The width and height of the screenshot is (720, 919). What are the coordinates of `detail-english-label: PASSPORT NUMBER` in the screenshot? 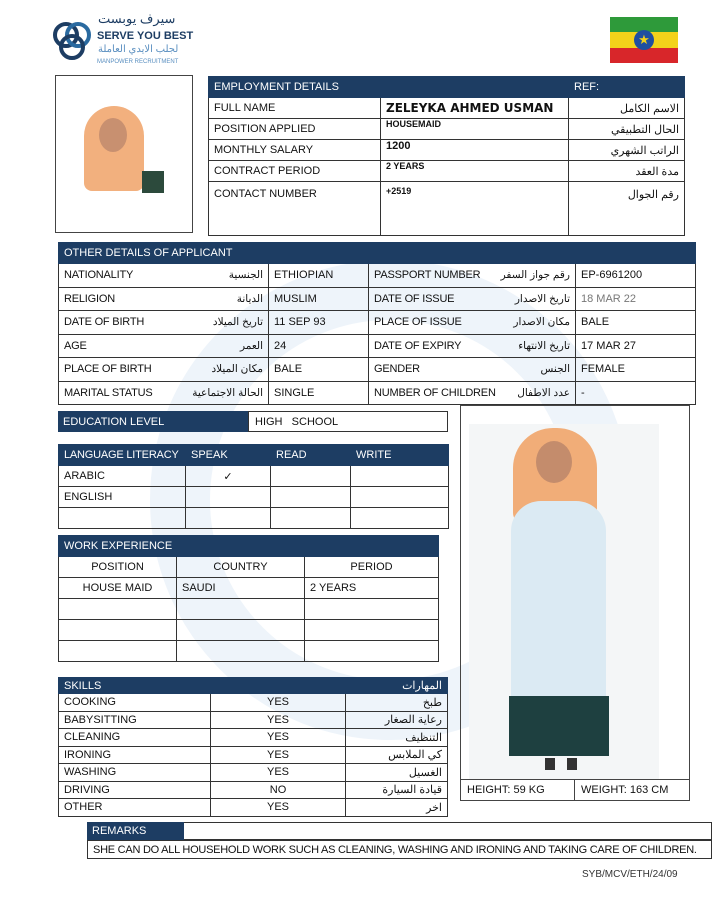 It's located at (427, 275).